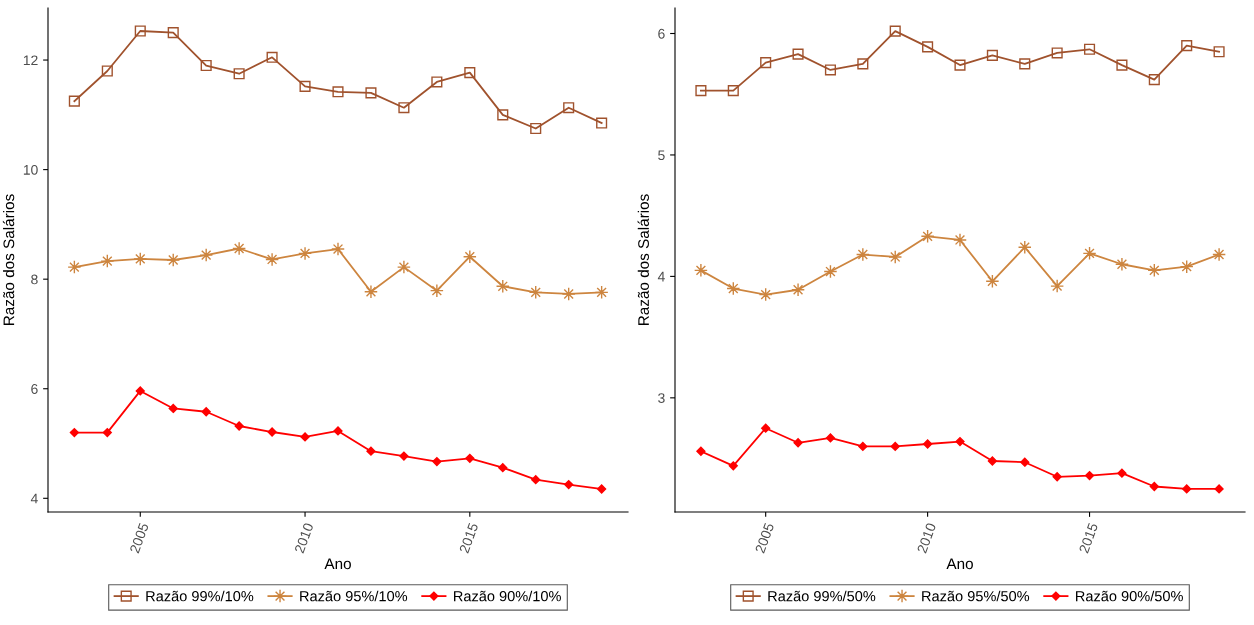 The image size is (1254, 625). I want to click on legend-label: Razão 95%/10%, so click(354, 596).